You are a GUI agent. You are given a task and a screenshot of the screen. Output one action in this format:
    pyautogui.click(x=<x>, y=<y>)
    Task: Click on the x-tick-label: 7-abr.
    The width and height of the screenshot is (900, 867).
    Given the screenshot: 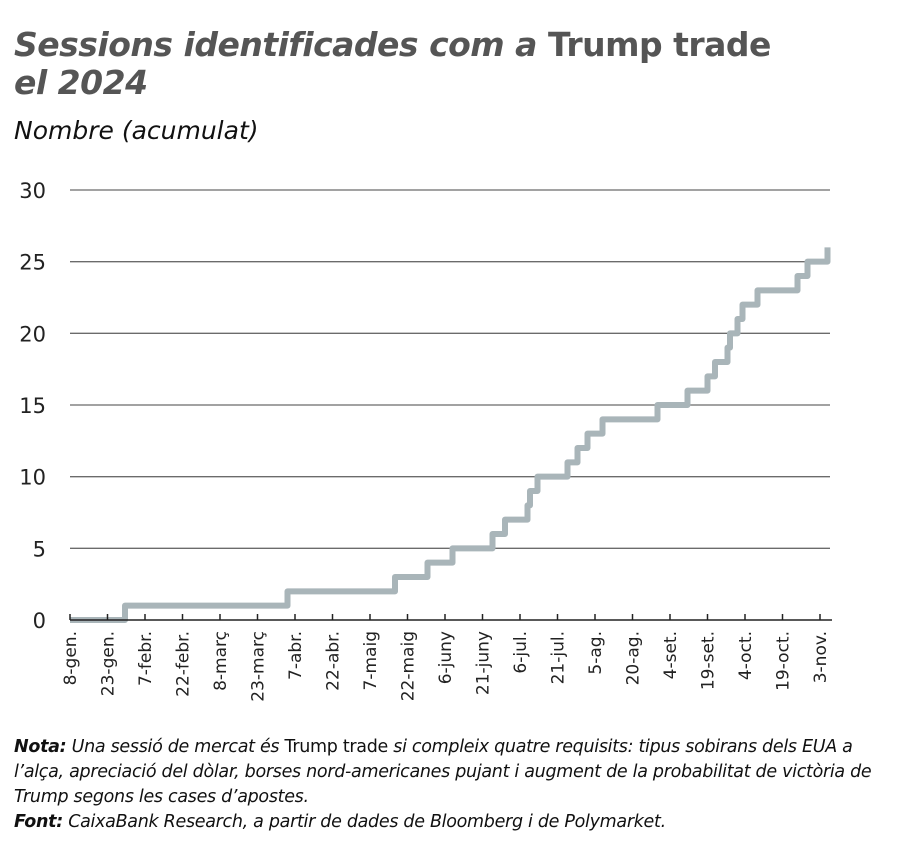 What is the action you would take?
    pyautogui.click(x=296, y=655)
    